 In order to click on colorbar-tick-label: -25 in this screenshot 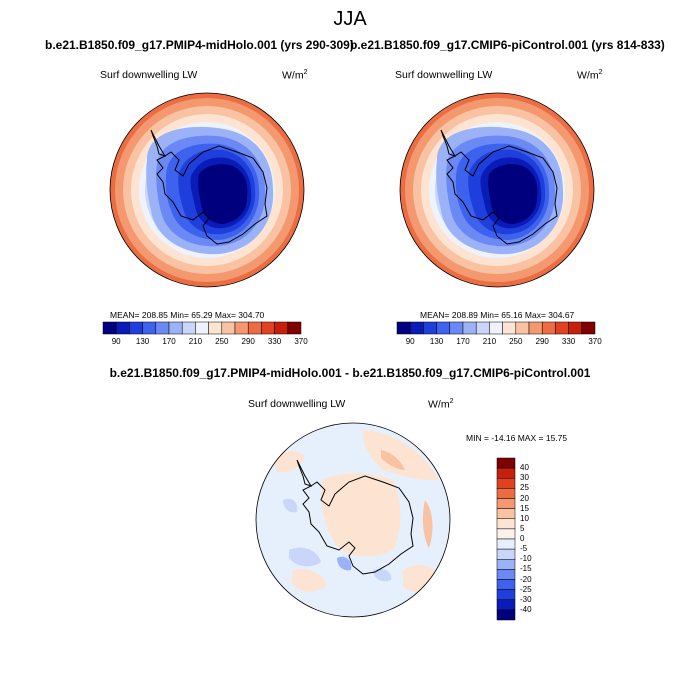, I will do `click(526, 589)`.